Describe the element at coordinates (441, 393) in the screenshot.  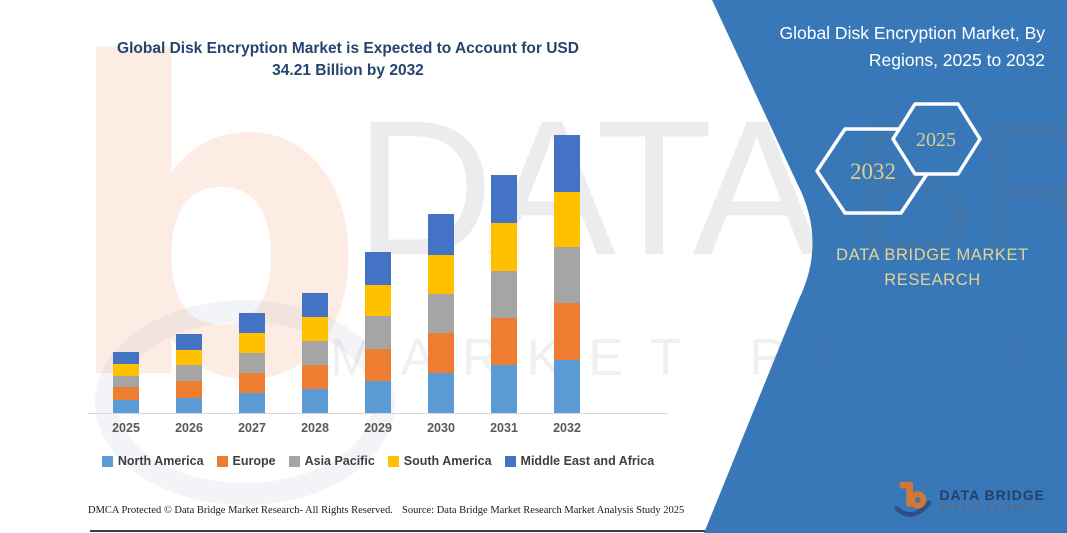
I see `bar-segment-2030-north-america` at that location.